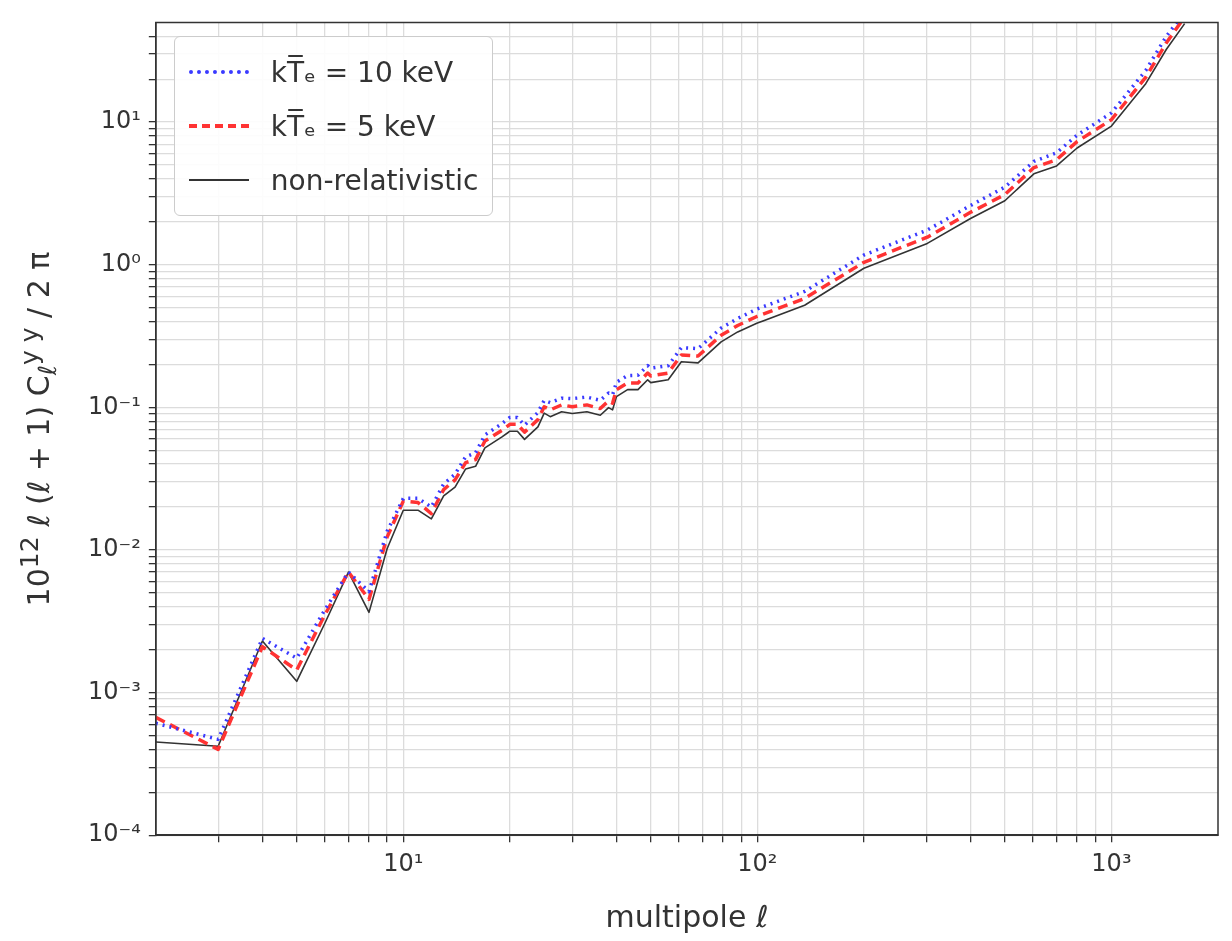  Describe the element at coordinates (687, 916) in the screenshot. I see `x-axis-title: multipole ℓ` at that location.